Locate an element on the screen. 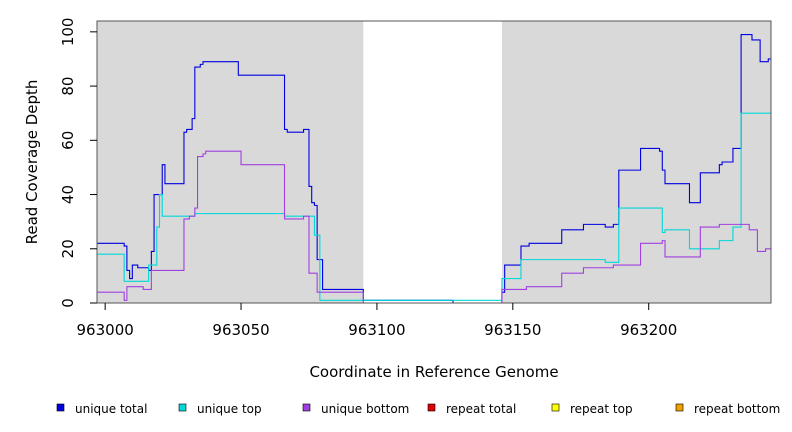 Image resolution: width=792 pixels, height=432 pixels. y-tick-label: 100 is located at coordinates (68, 32).